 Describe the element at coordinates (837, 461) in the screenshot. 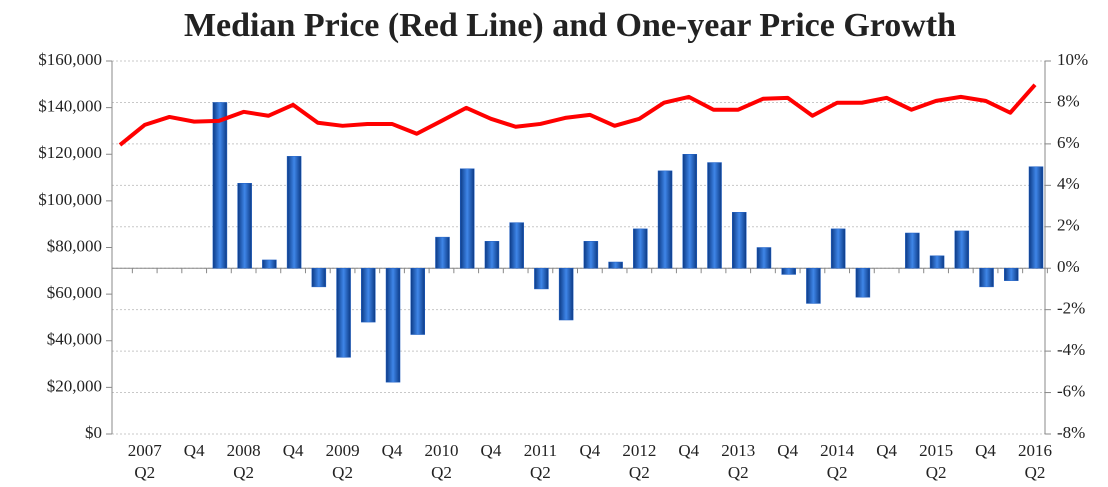

I see `x-tick-label: 2014 Q2` at that location.